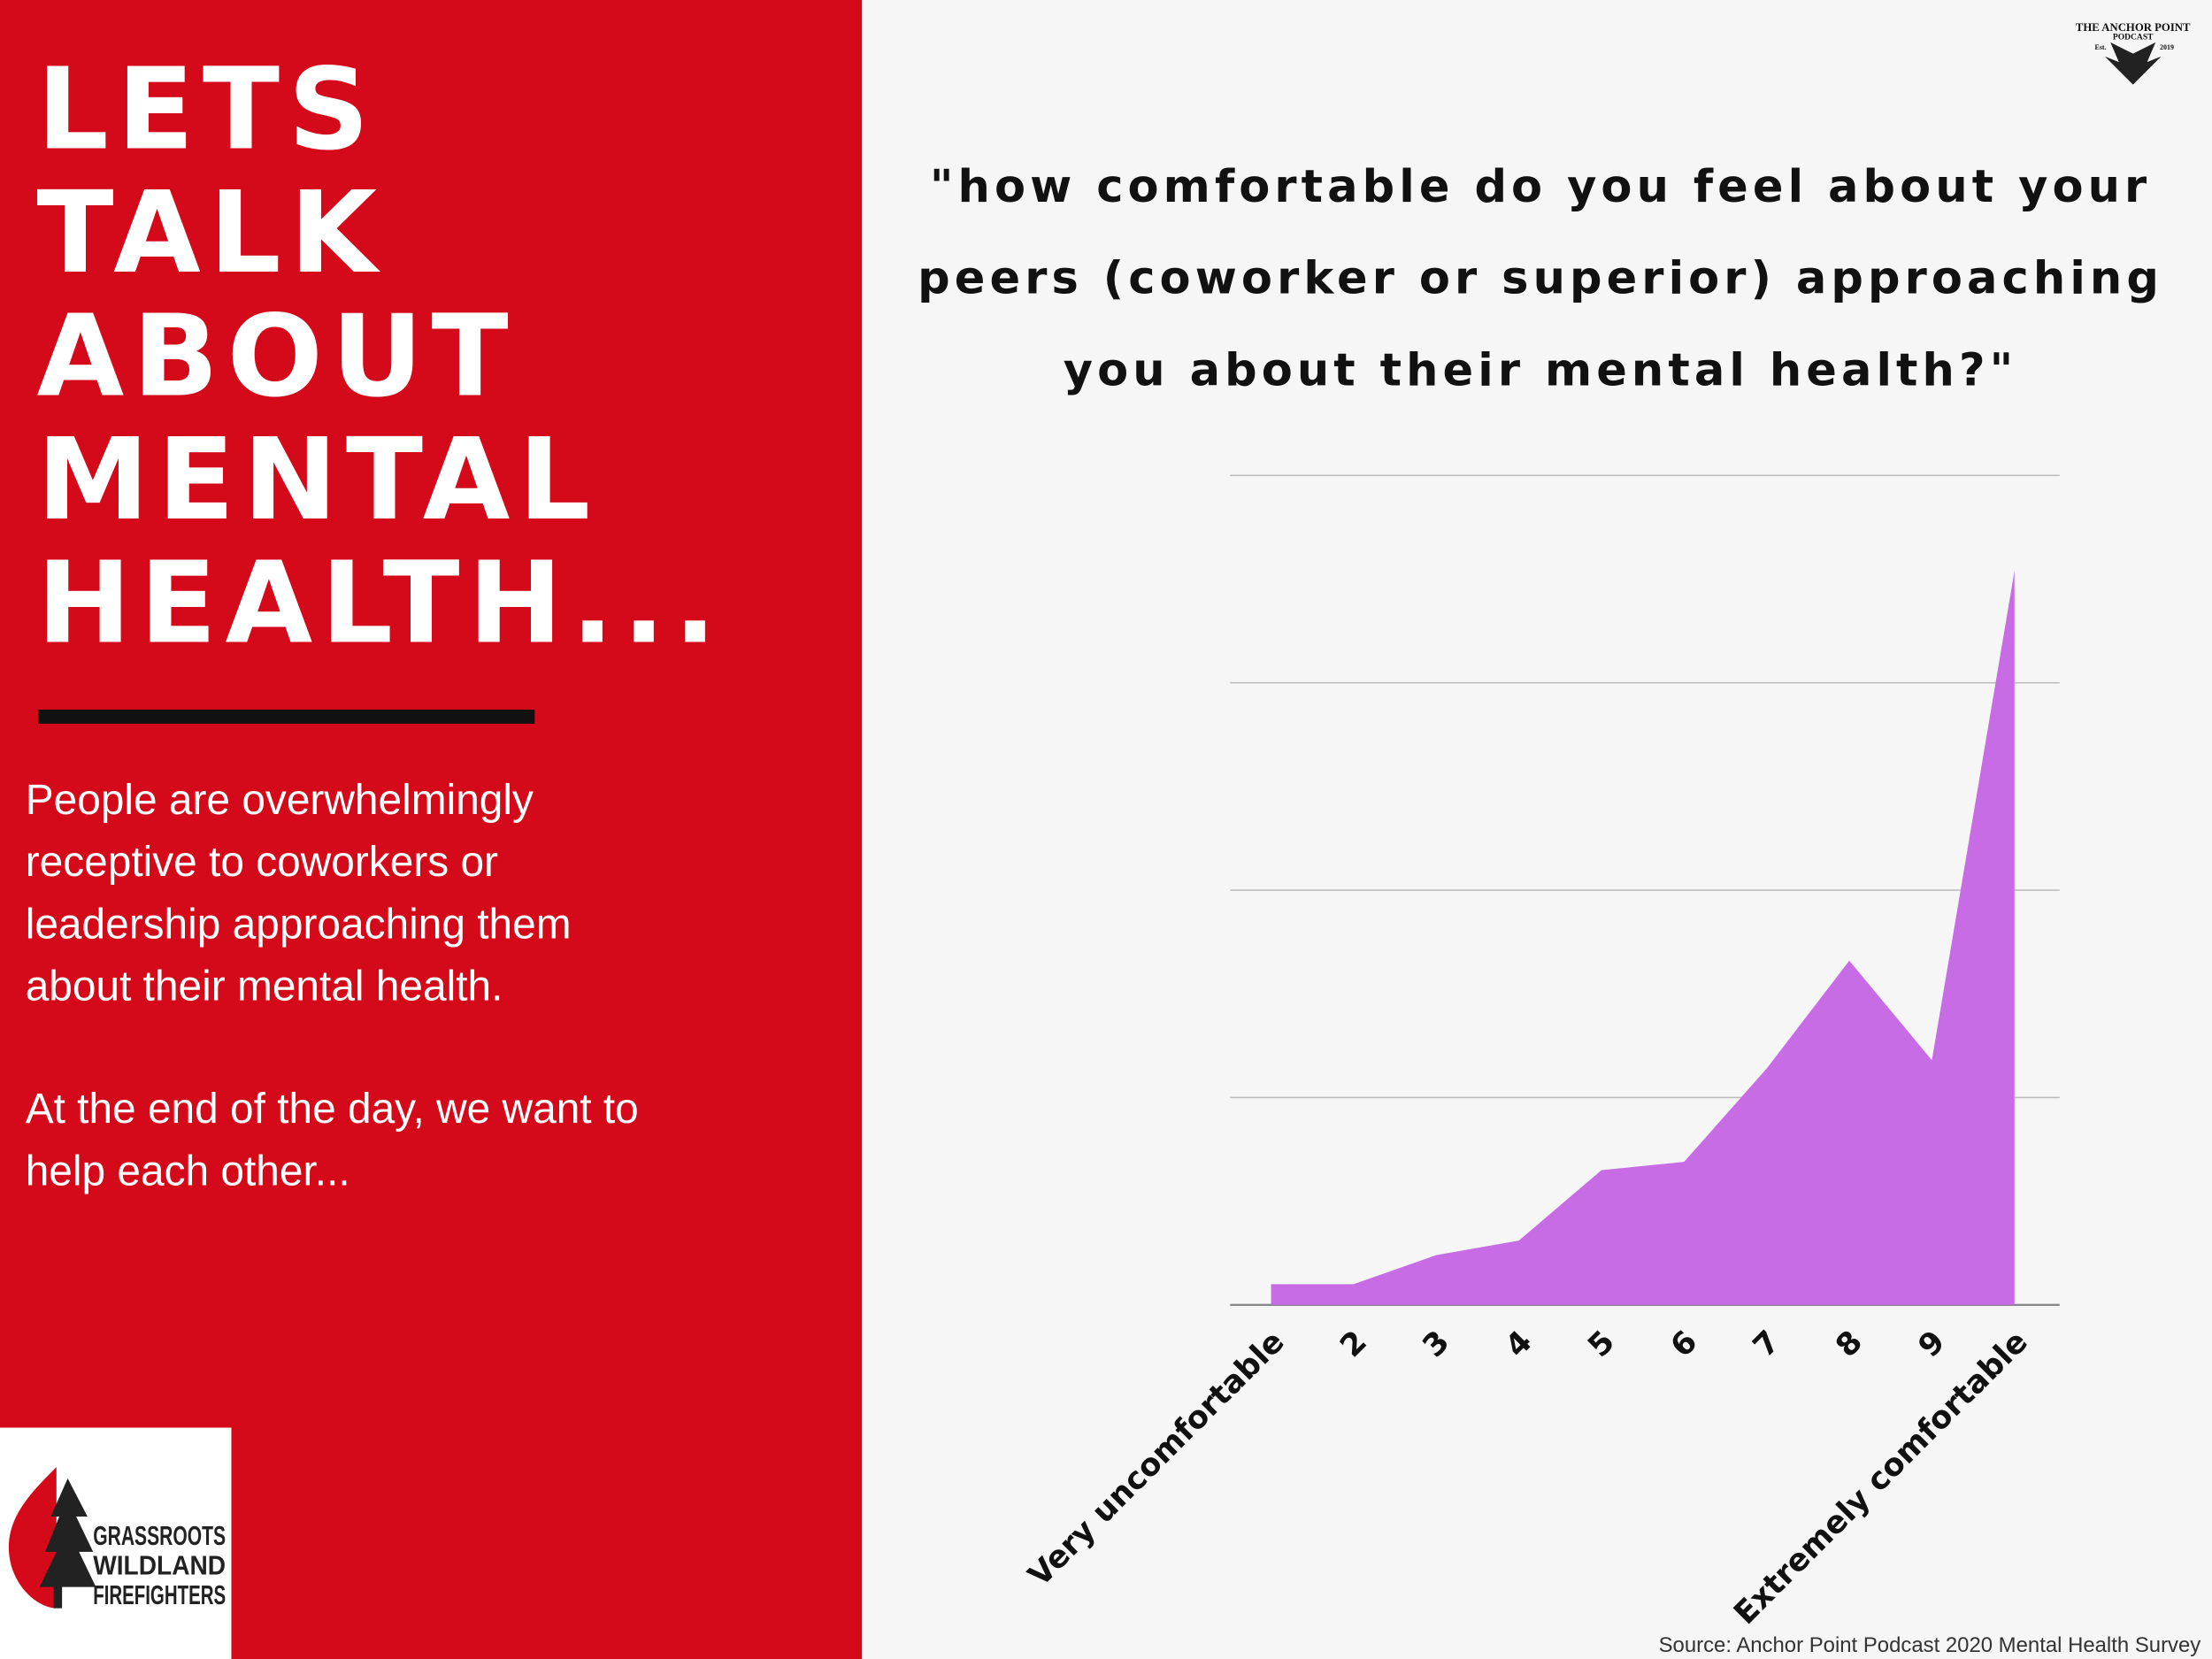  What do you see at coordinates (211, 234) in the screenshot?
I see `headline-line: TALK` at bounding box center [211, 234].